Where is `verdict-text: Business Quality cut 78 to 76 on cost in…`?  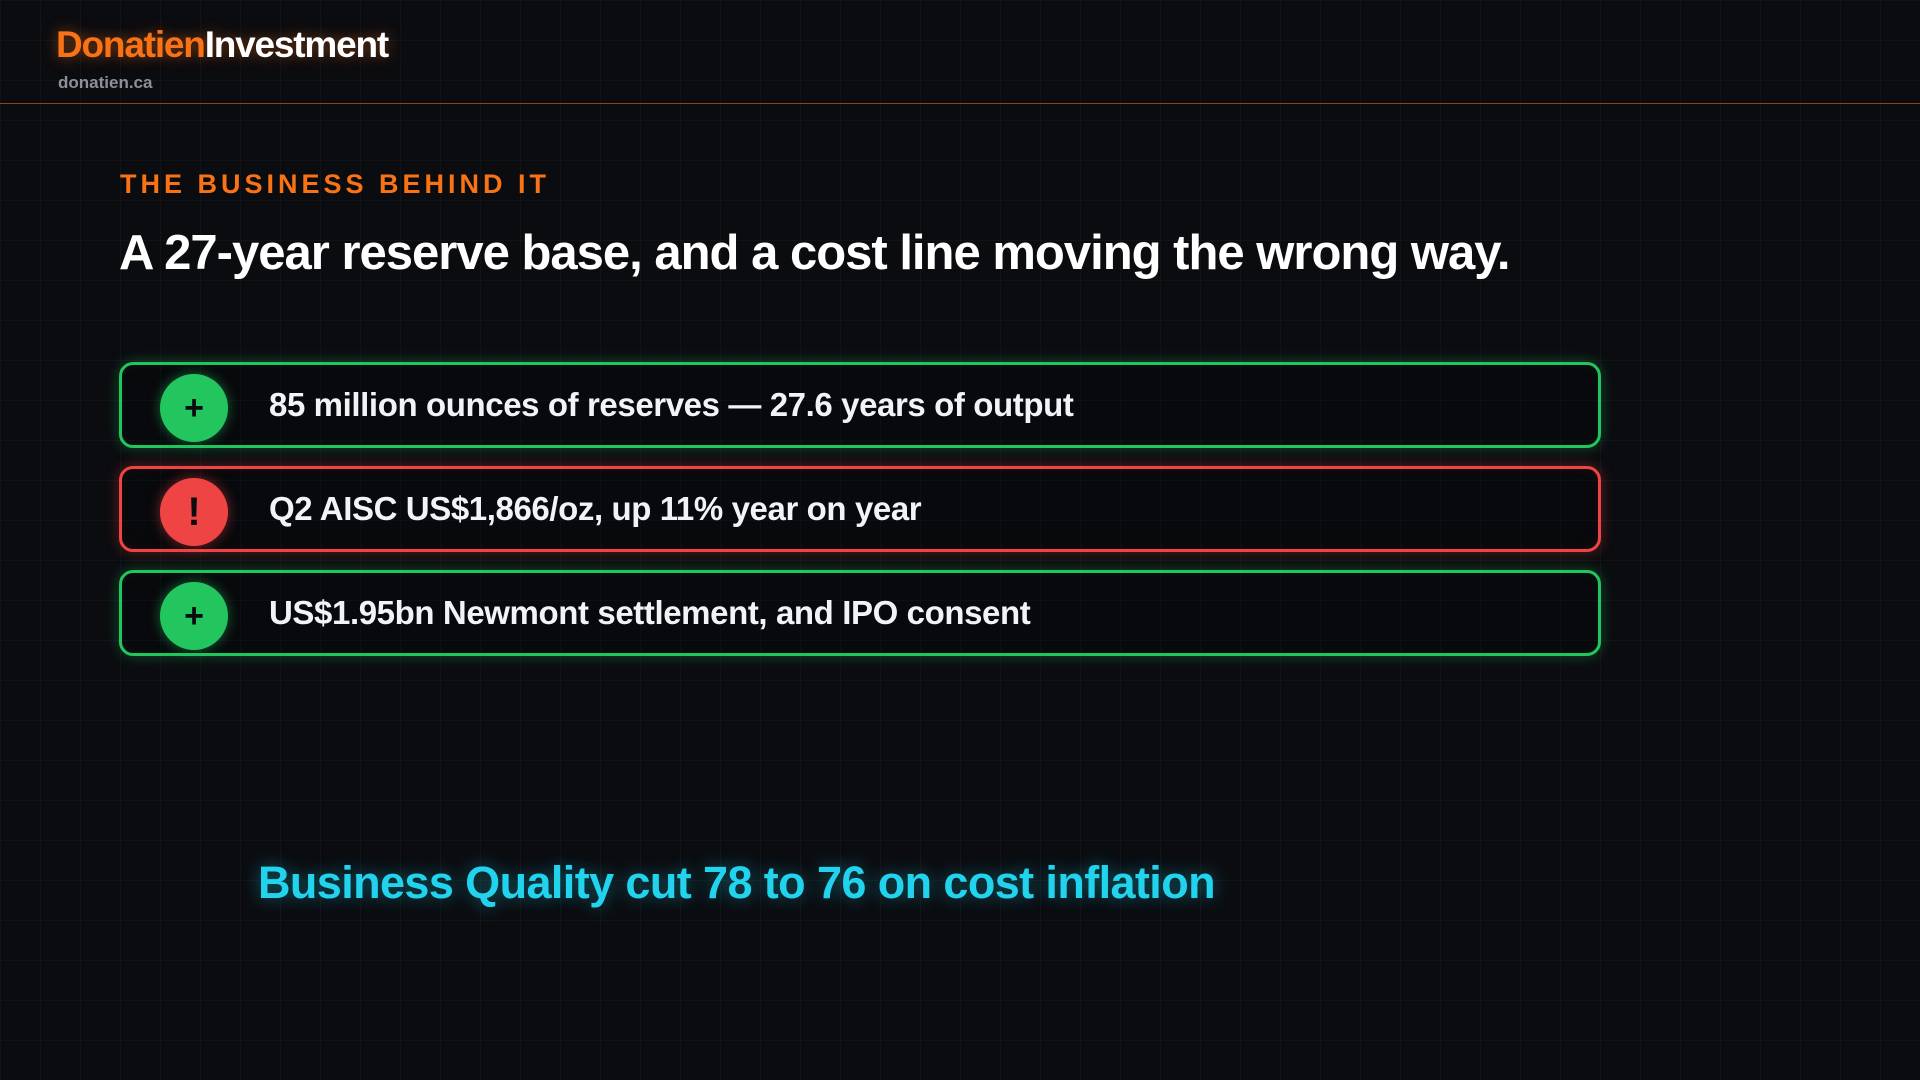 verdict-text: Business Quality cut 78 to 76 on cost in… is located at coordinates (737, 882).